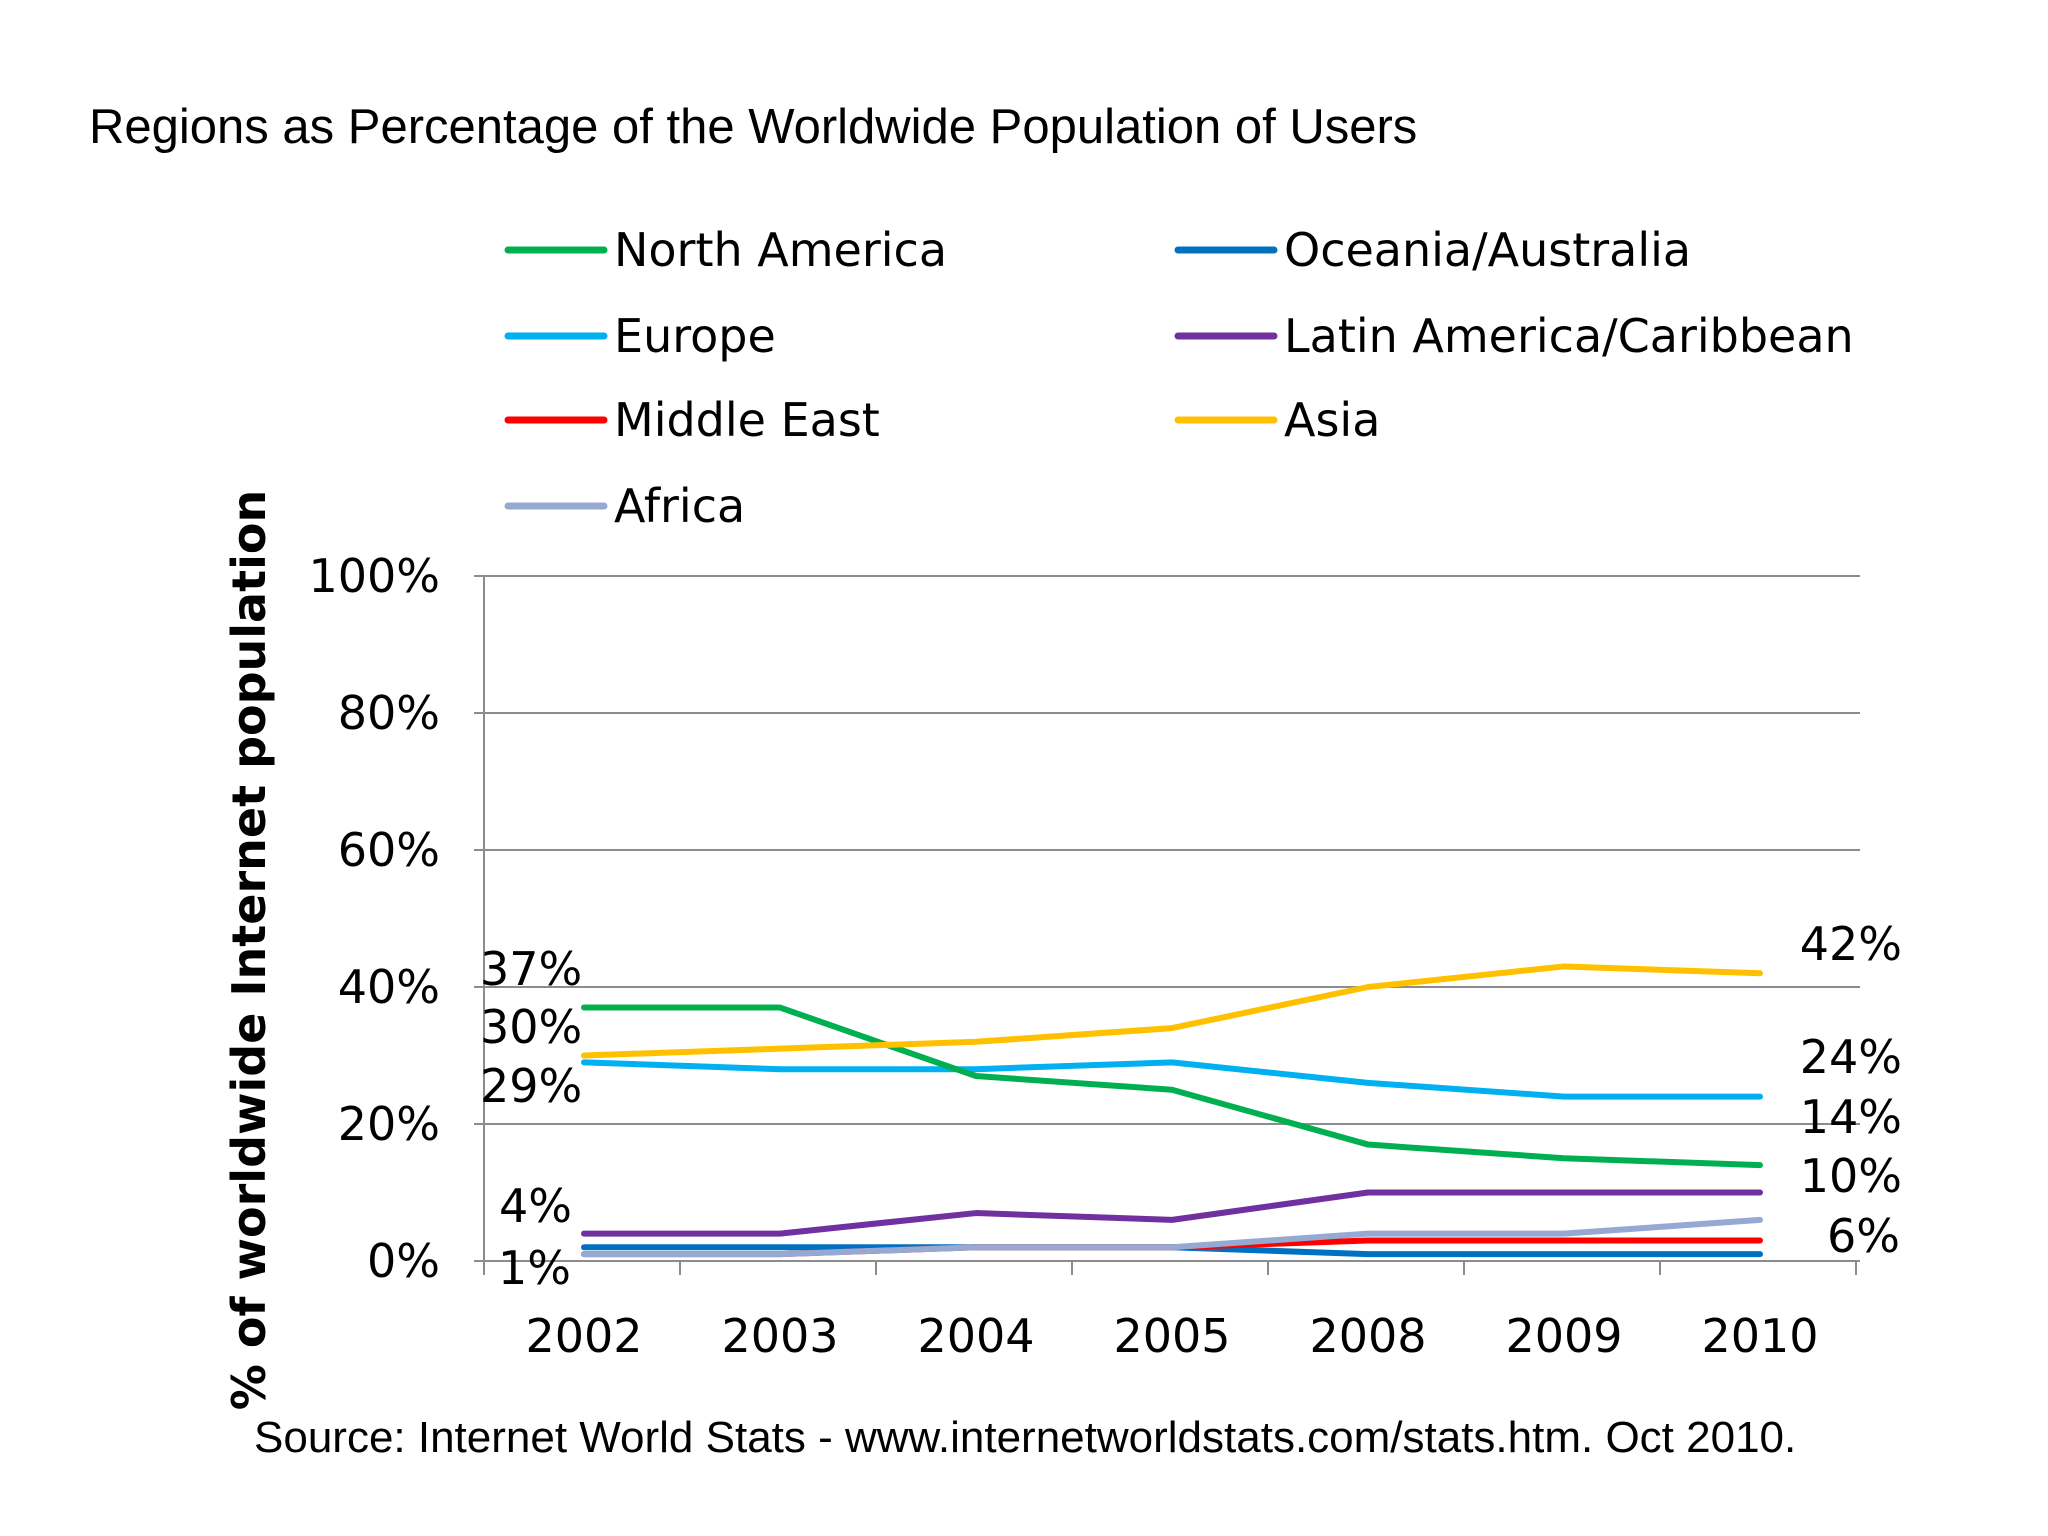 This screenshot has height=1536, width=2048. What do you see at coordinates (1487, 250) in the screenshot?
I see `legend-label-oceania-australia: Oceania/Australia` at bounding box center [1487, 250].